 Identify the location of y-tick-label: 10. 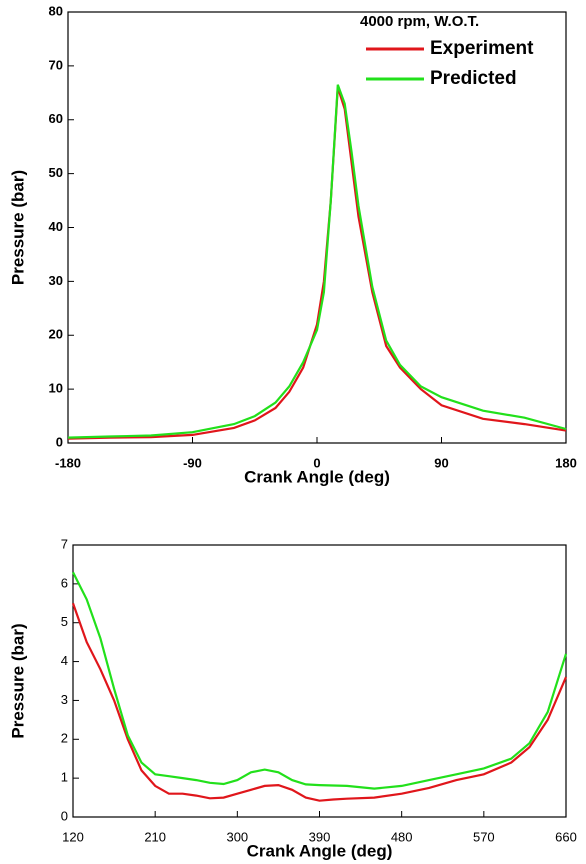
(56, 388).